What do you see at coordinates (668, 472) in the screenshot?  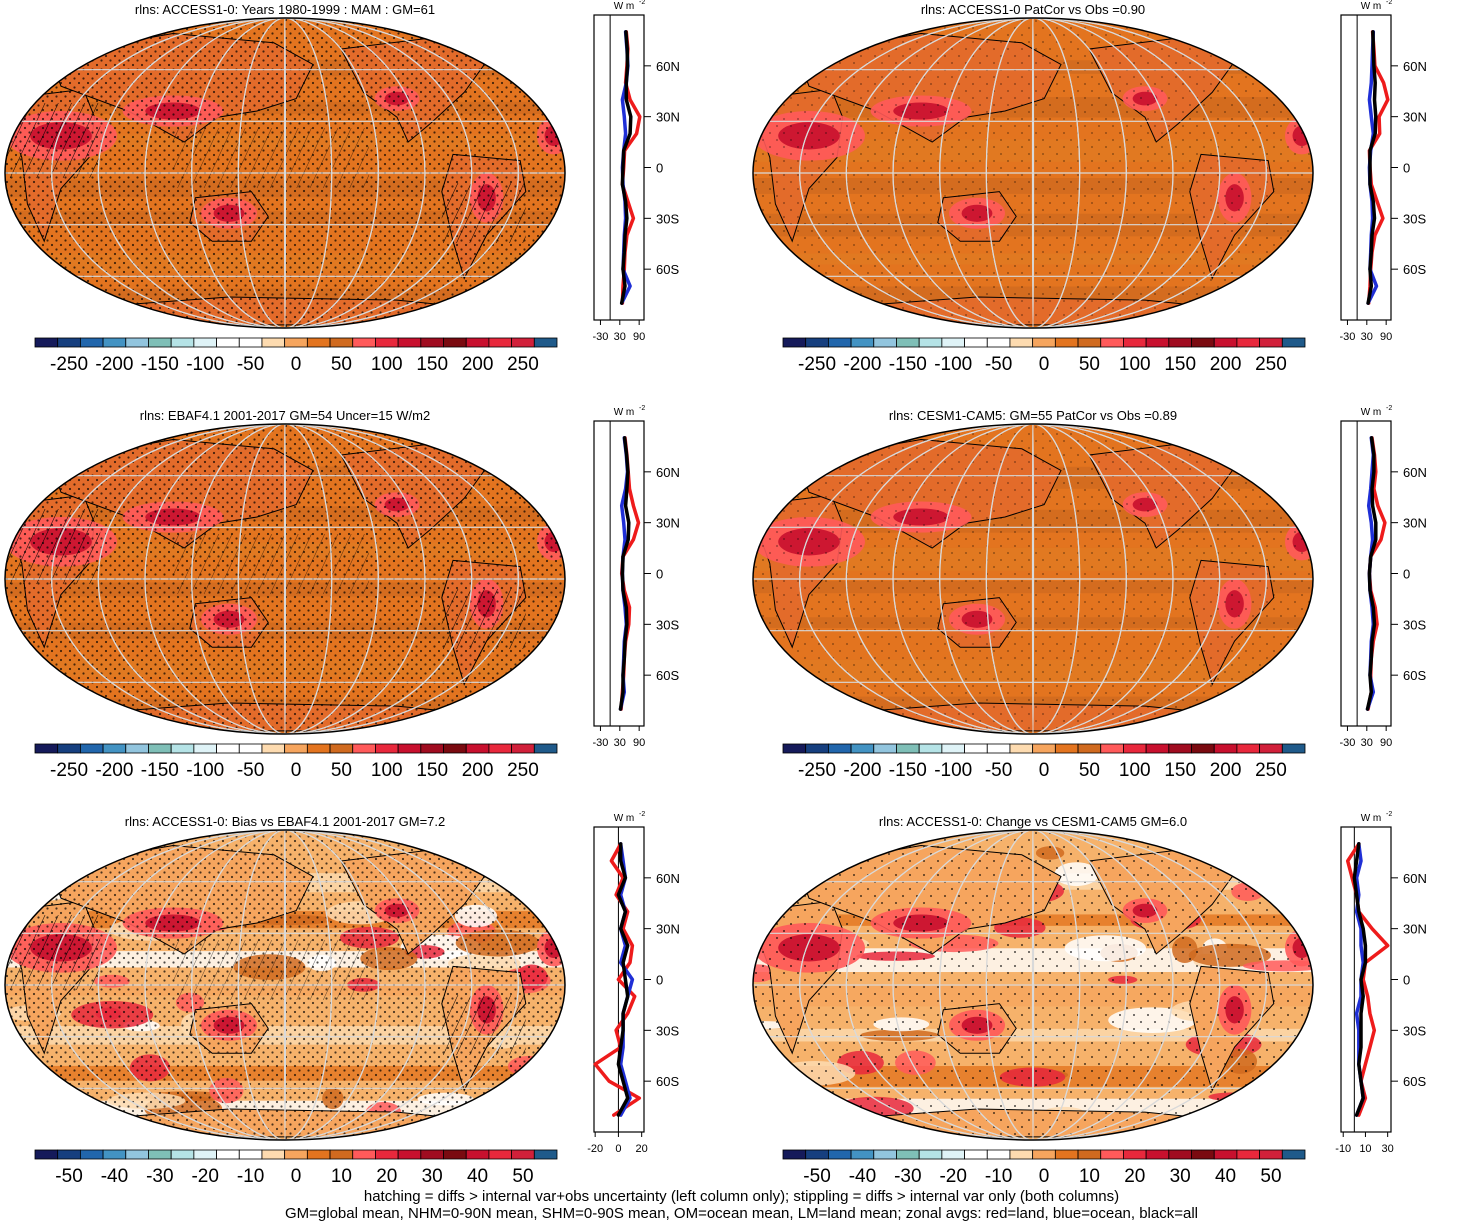 I see `zonal-ytick-label: 60N` at bounding box center [668, 472].